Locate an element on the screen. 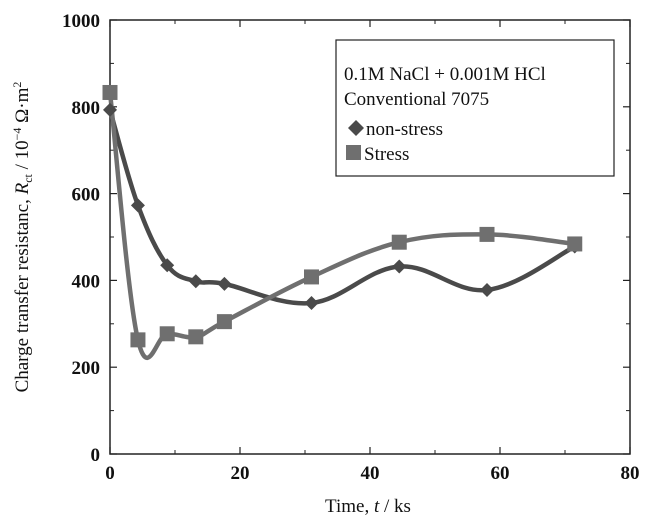  legend-non-stress-marker is located at coordinates (356, 128).